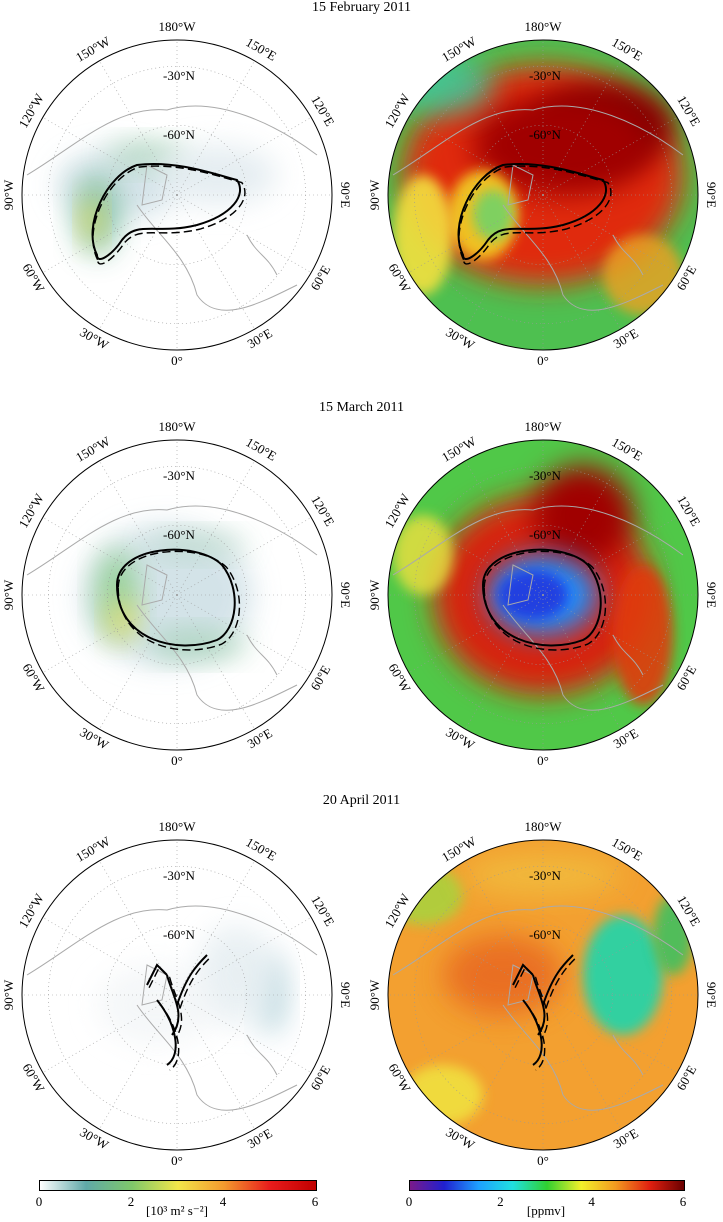  What do you see at coordinates (177, 1210) in the screenshot?
I see `colorbar-energy-unit: [10³ m² s⁻²]` at bounding box center [177, 1210].